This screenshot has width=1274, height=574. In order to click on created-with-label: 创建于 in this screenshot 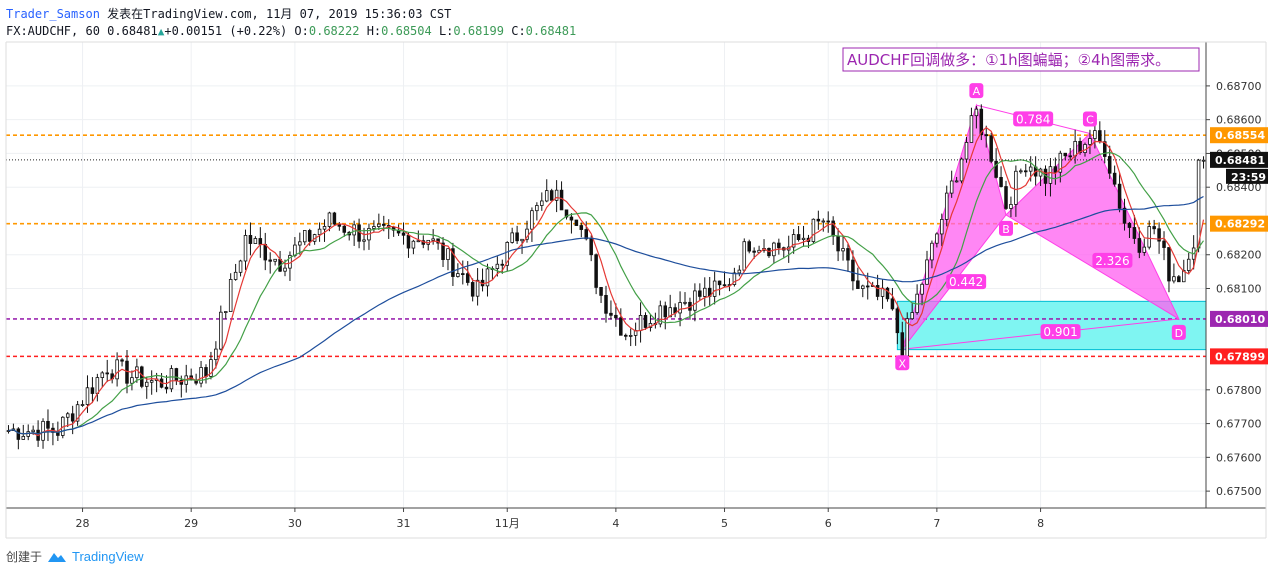, I will do `click(24, 557)`.